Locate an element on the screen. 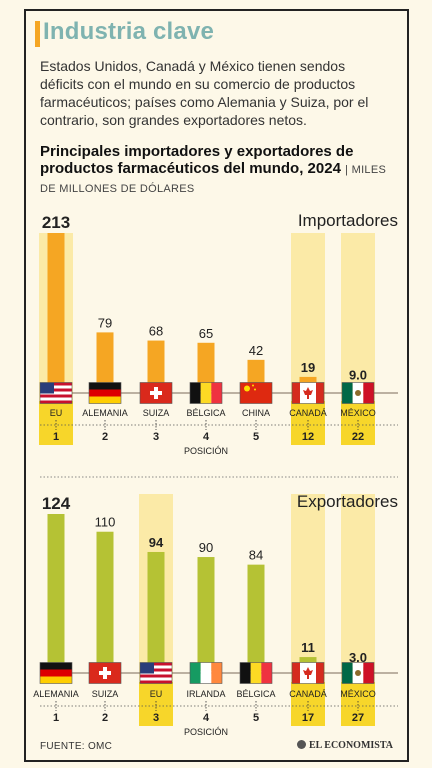  china-flag-icon is located at coordinates (256, 393).